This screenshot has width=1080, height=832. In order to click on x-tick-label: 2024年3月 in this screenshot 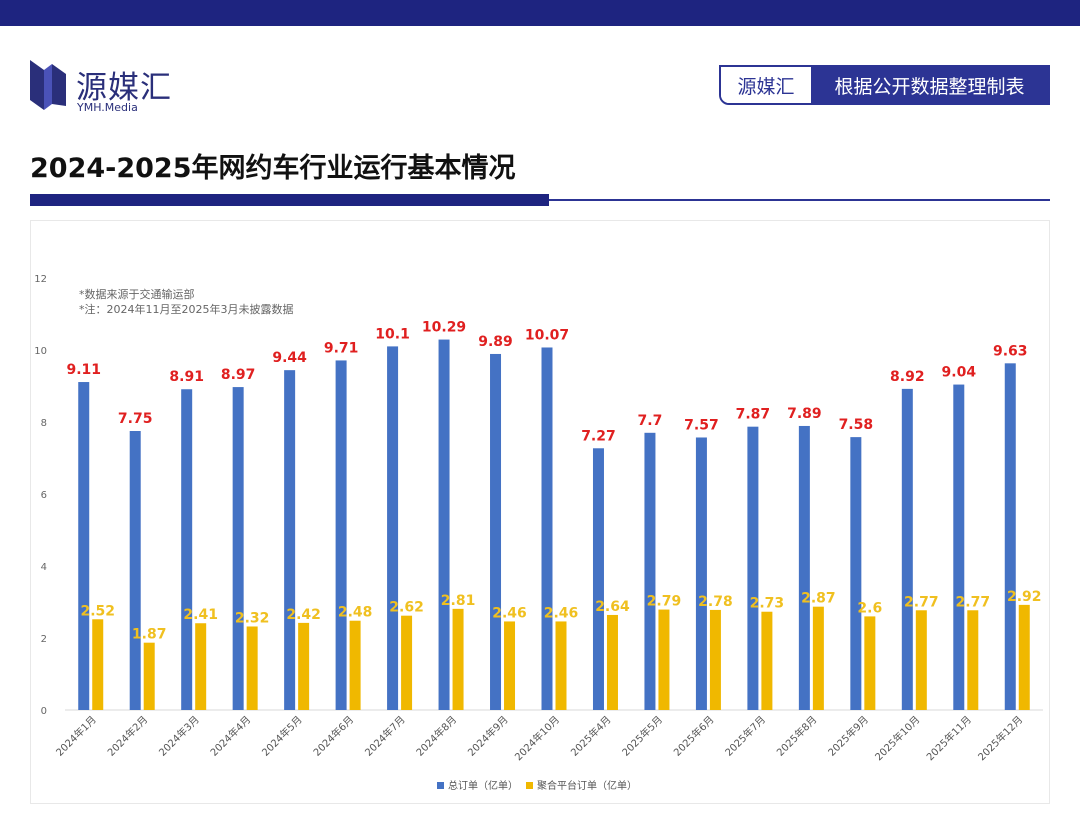, I will do `click(179, 736)`.